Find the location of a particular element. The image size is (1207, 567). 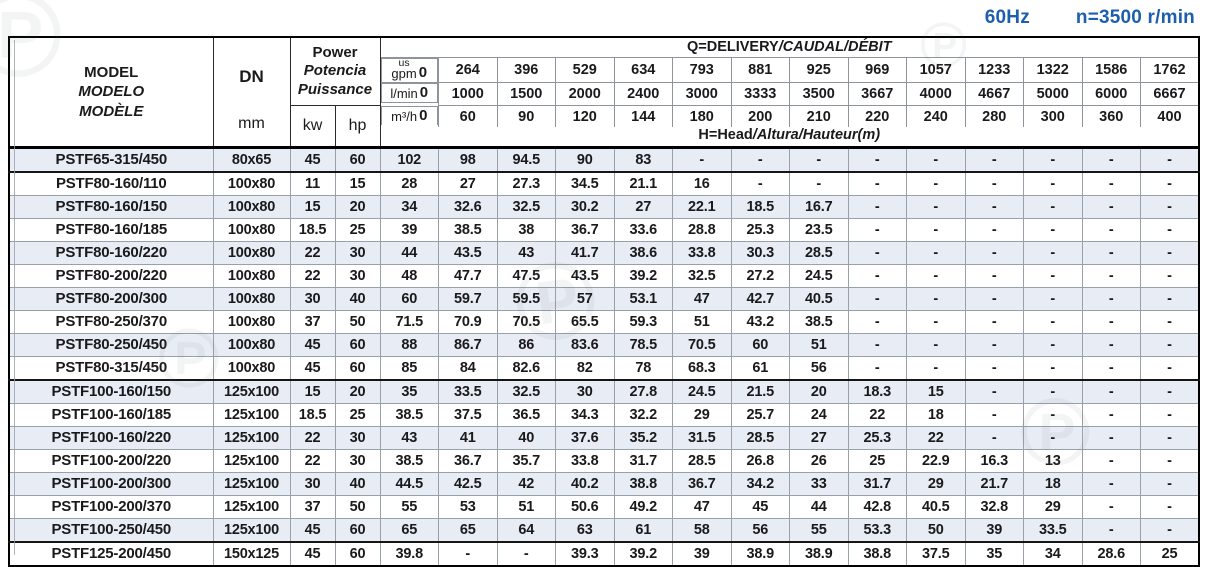

model-cell: PSTF80-200/300 is located at coordinates (111, 298).